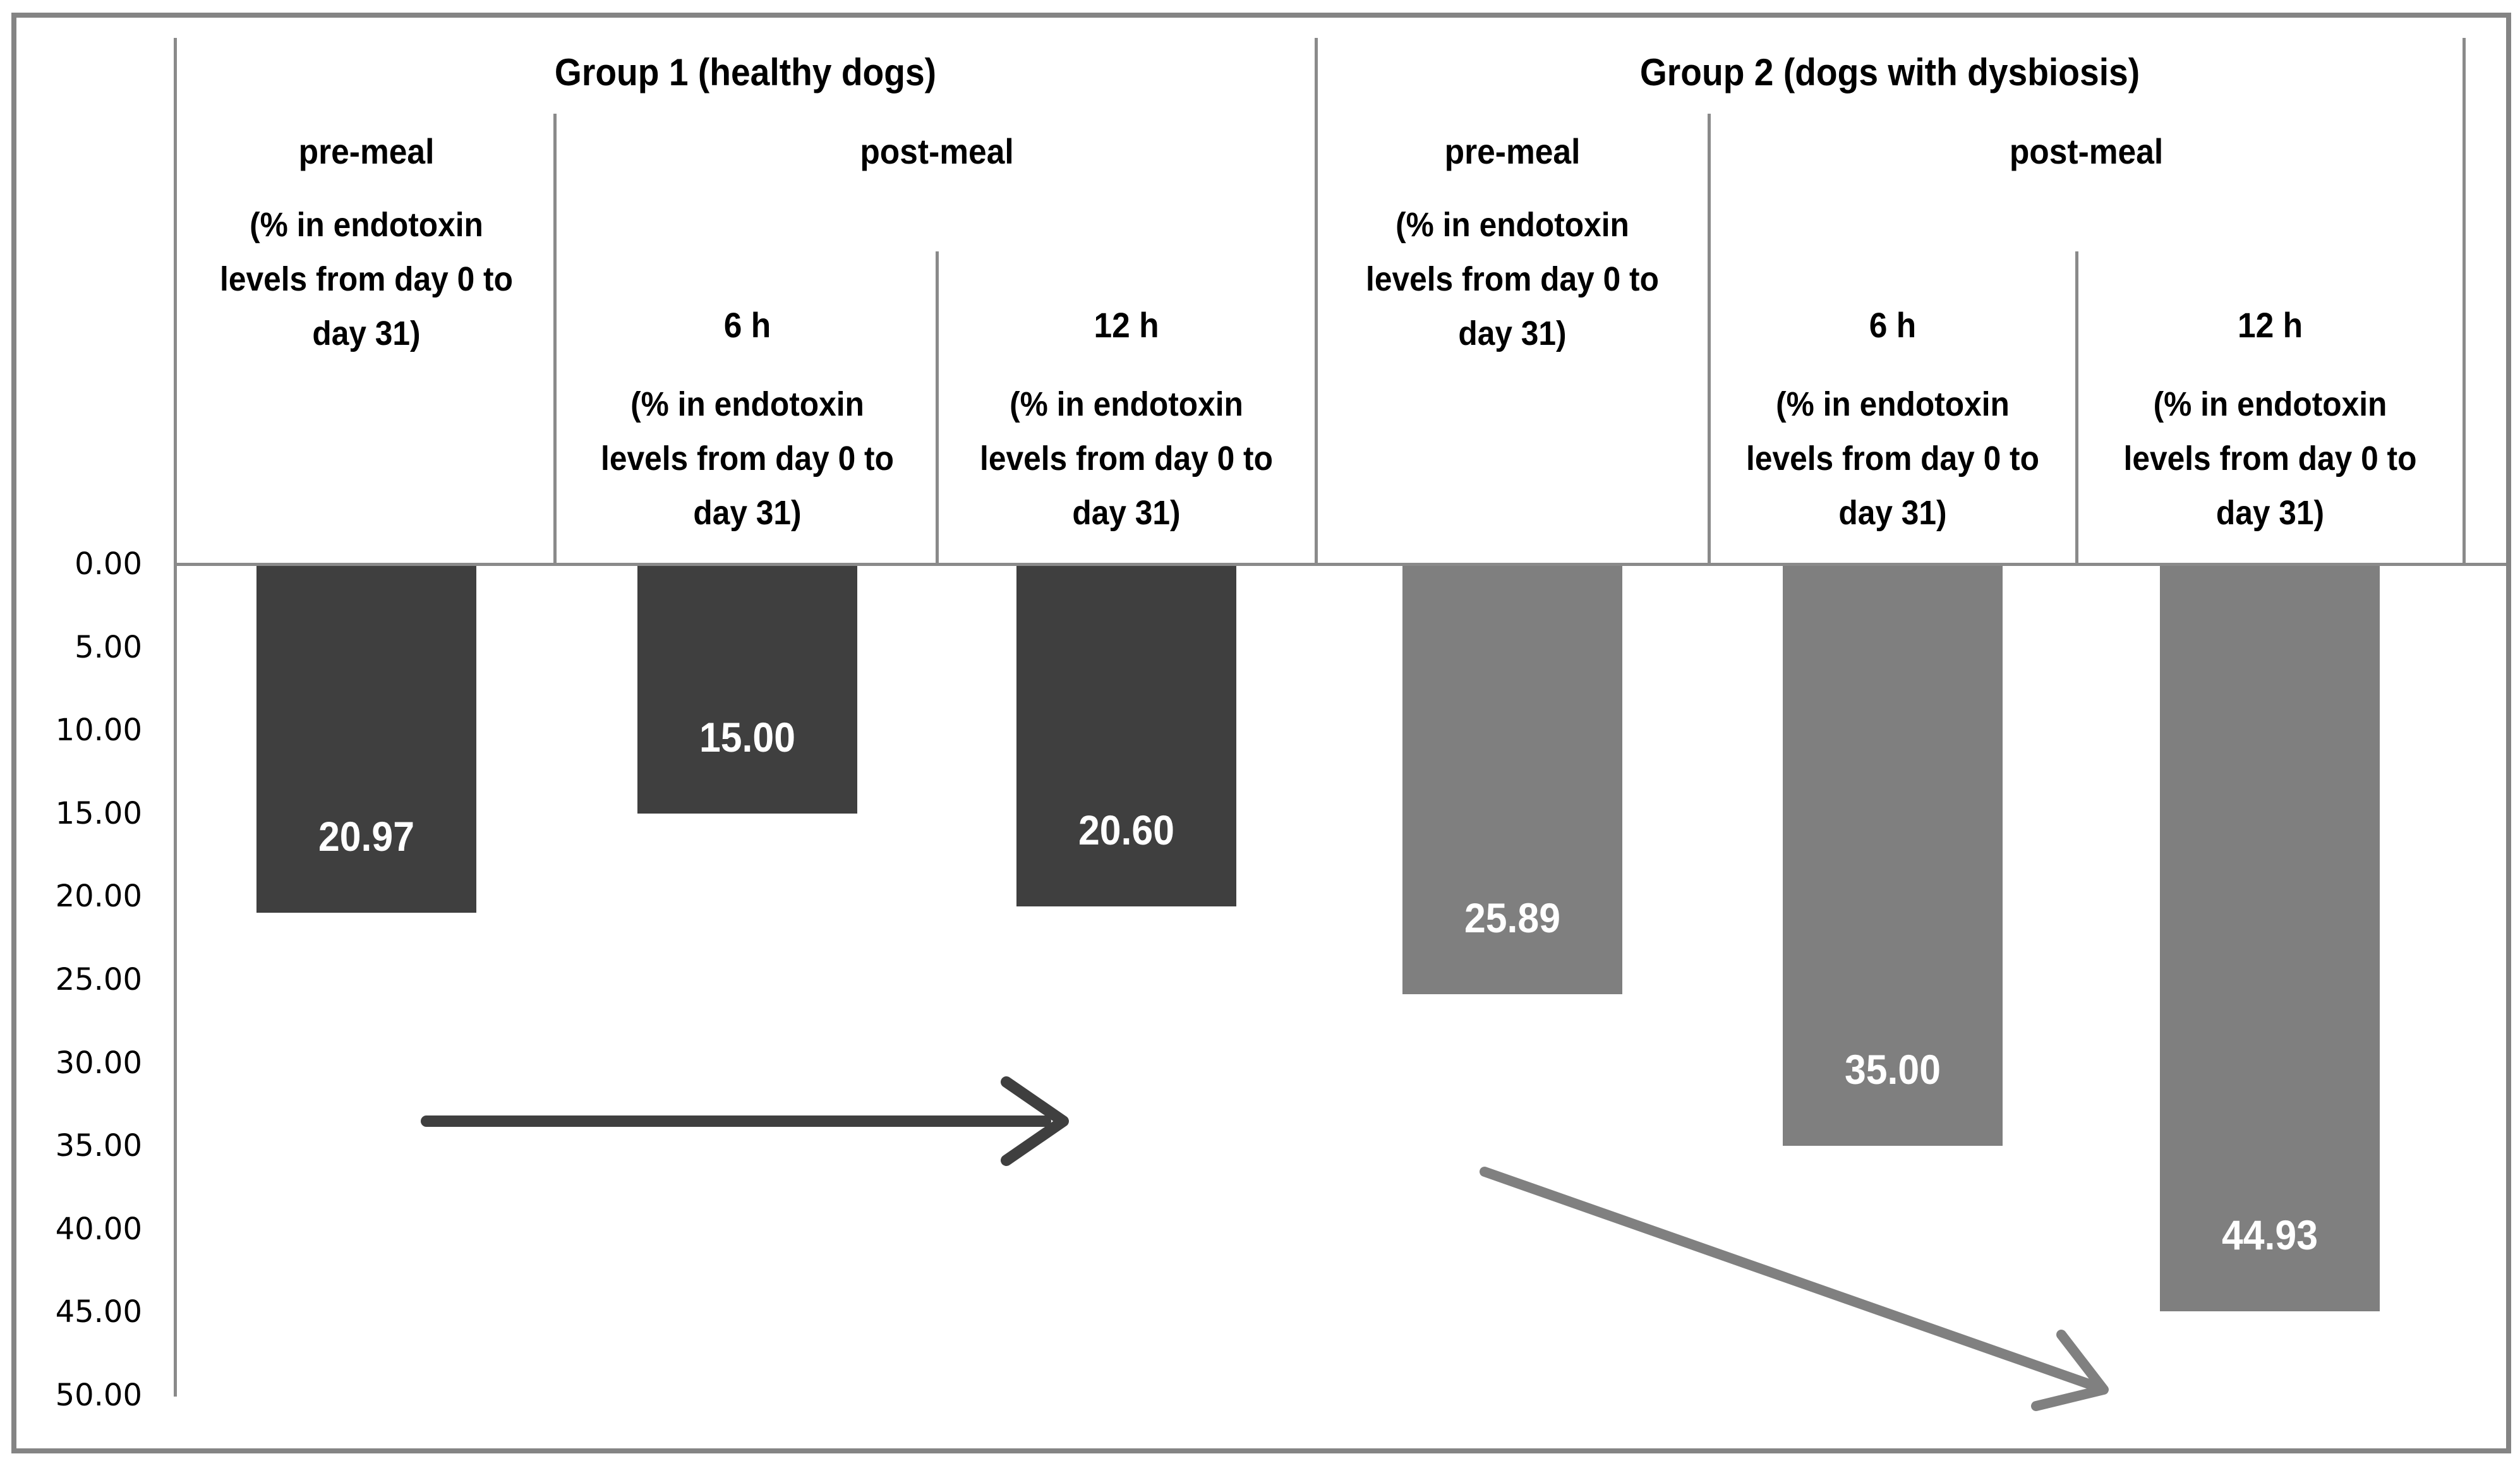  I want to click on g1-postmeal-label: post-meal, so click(937, 151).